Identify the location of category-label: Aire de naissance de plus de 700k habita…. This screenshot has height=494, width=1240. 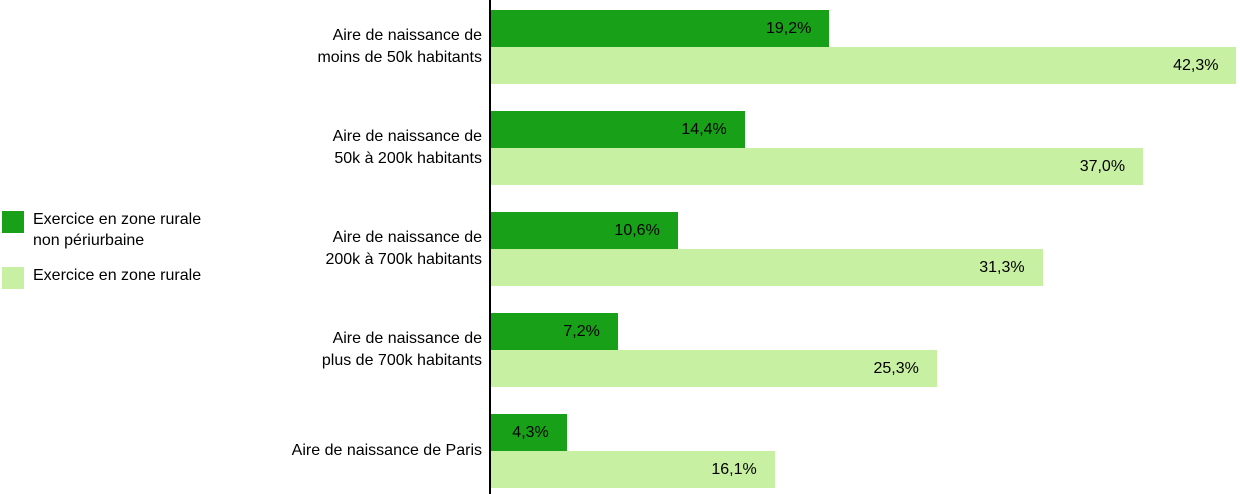
(401, 349).